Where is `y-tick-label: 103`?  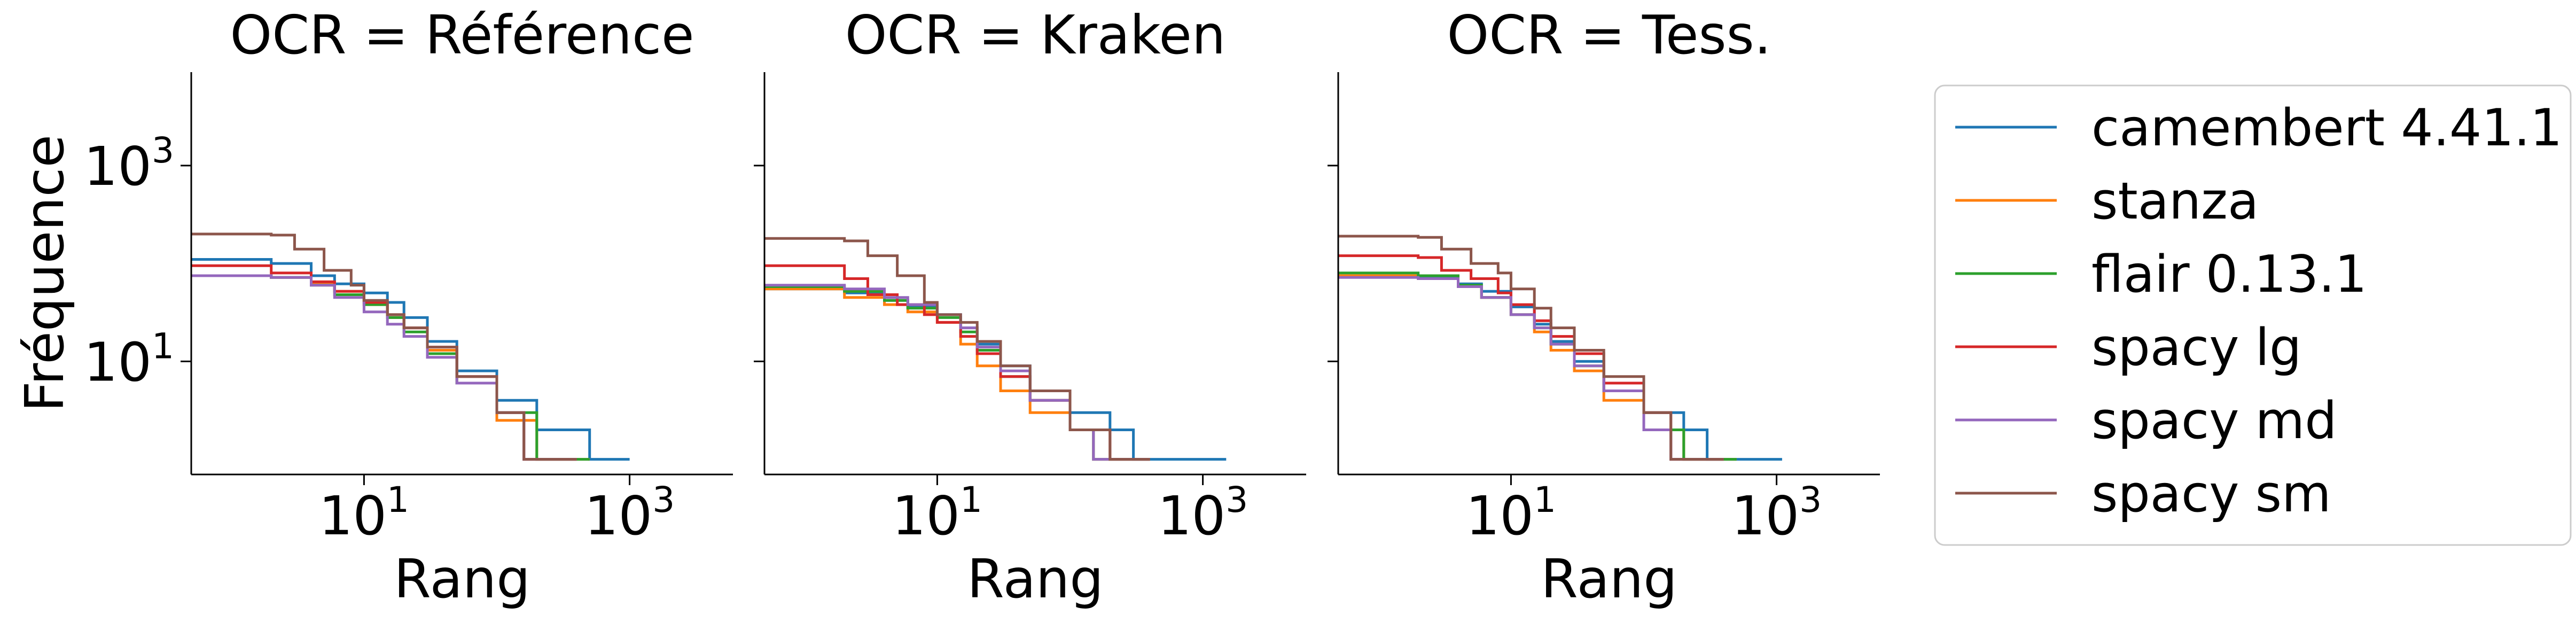
y-tick-label: 103 is located at coordinates (129, 164).